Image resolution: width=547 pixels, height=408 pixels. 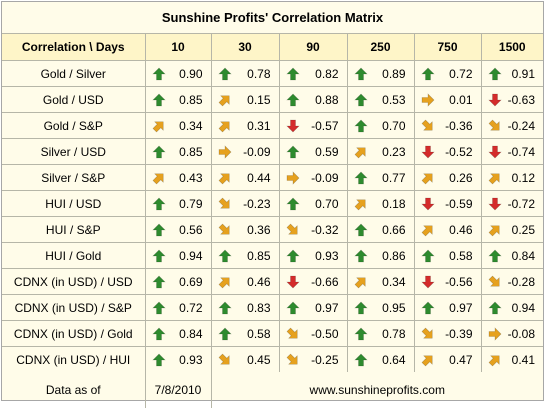 I want to click on arrow-right-icon, so click(x=495, y=333).